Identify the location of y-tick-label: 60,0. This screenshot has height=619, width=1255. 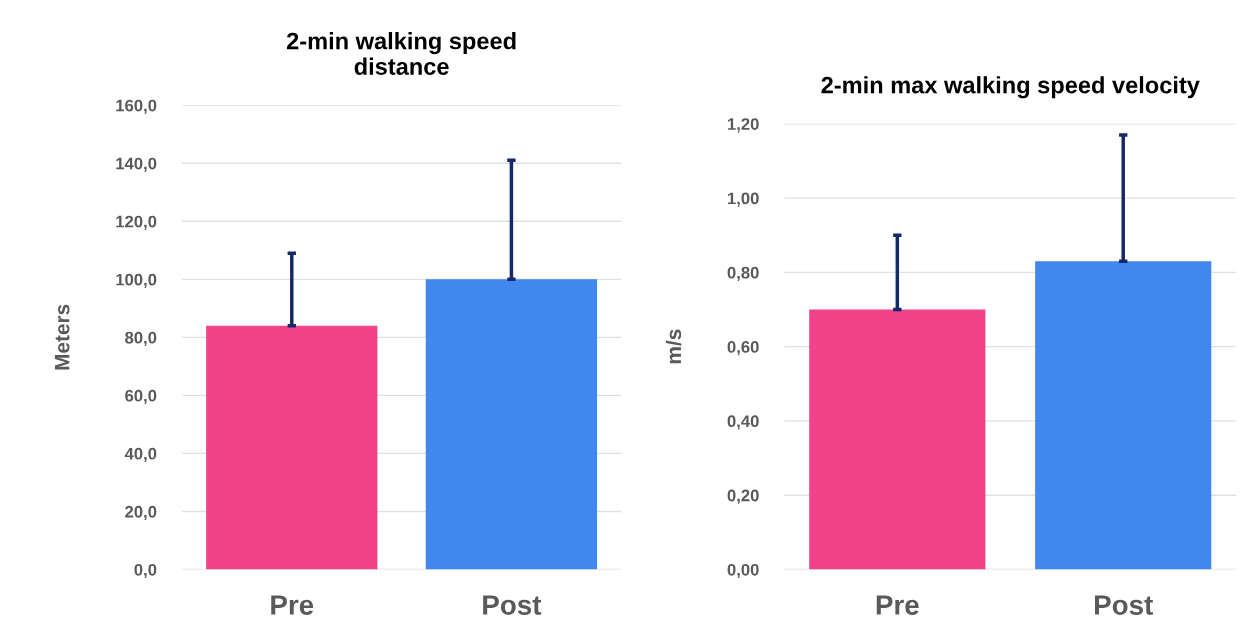
(141, 397).